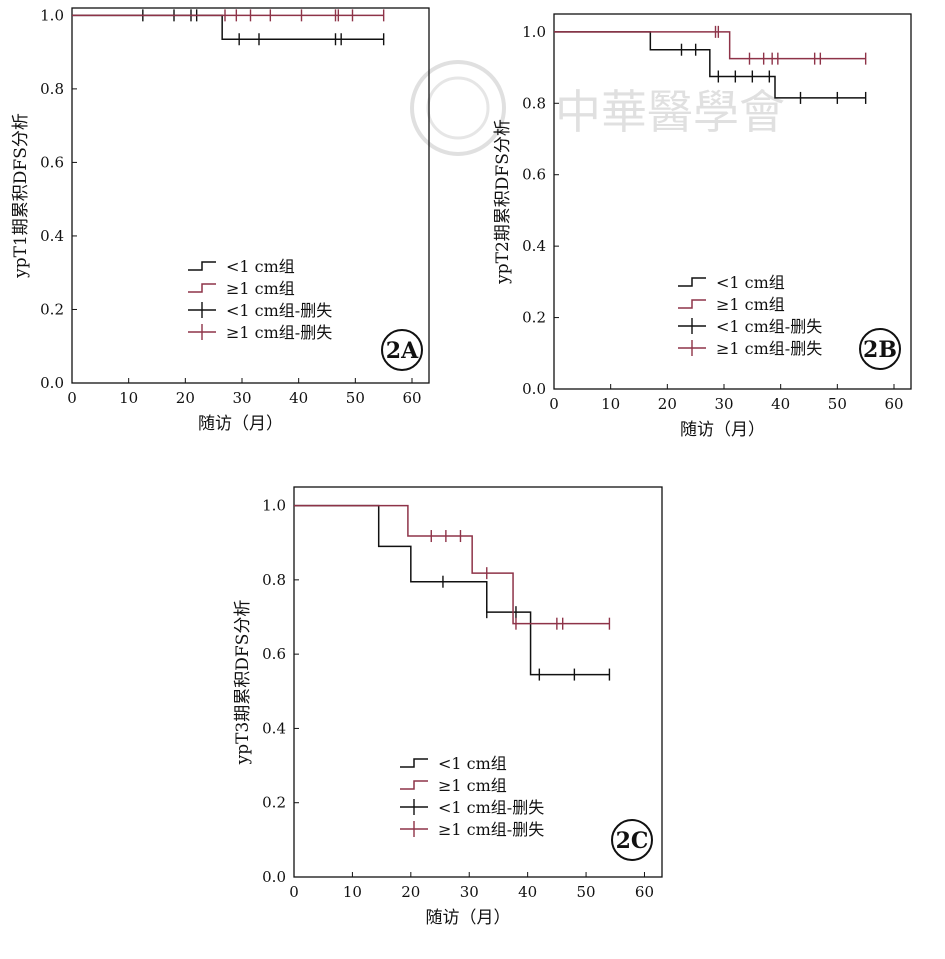  I want to click on panel-badge-label: 2B, so click(880, 350).